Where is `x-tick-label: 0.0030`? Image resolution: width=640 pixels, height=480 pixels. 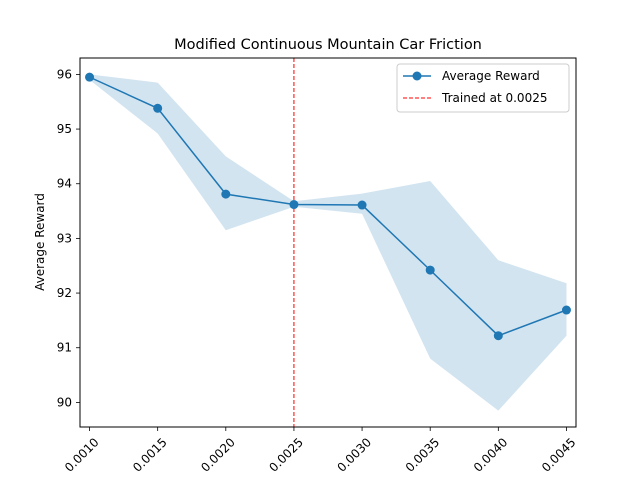 x-tick-label: 0.0030 is located at coordinates (355, 455).